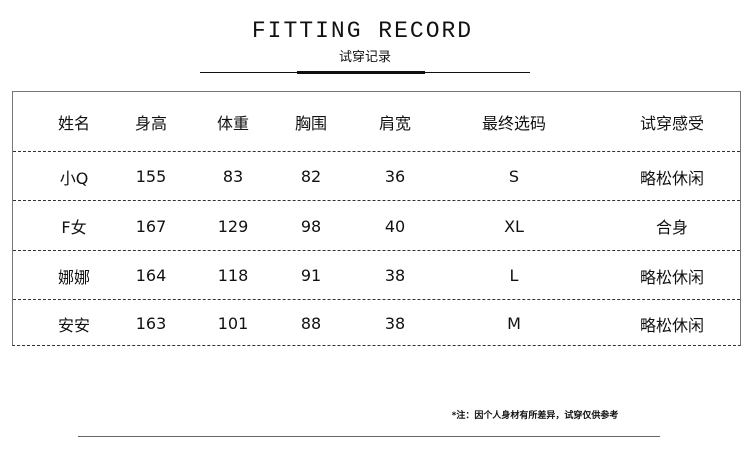  I want to click on title-divider-accent, so click(361, 72).